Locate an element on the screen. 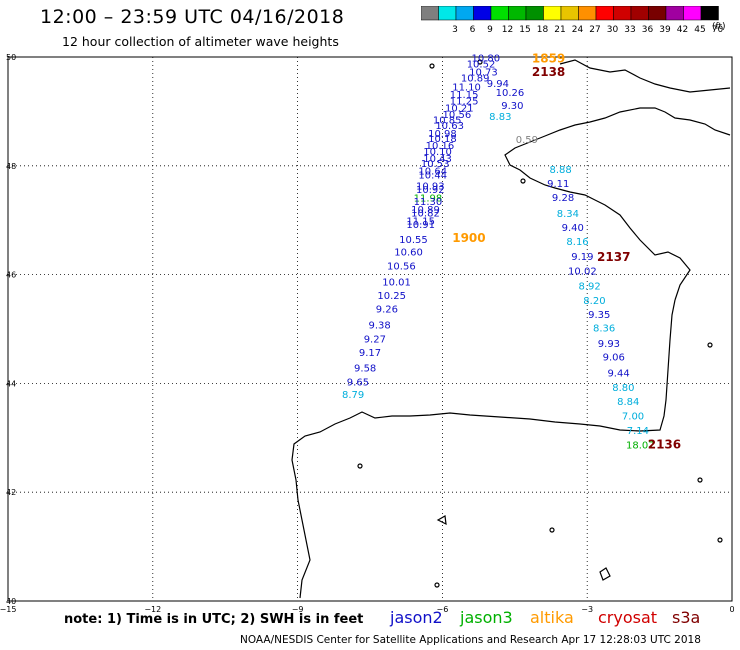  swh-value: 10.10 is located at coordinates (437, 152).